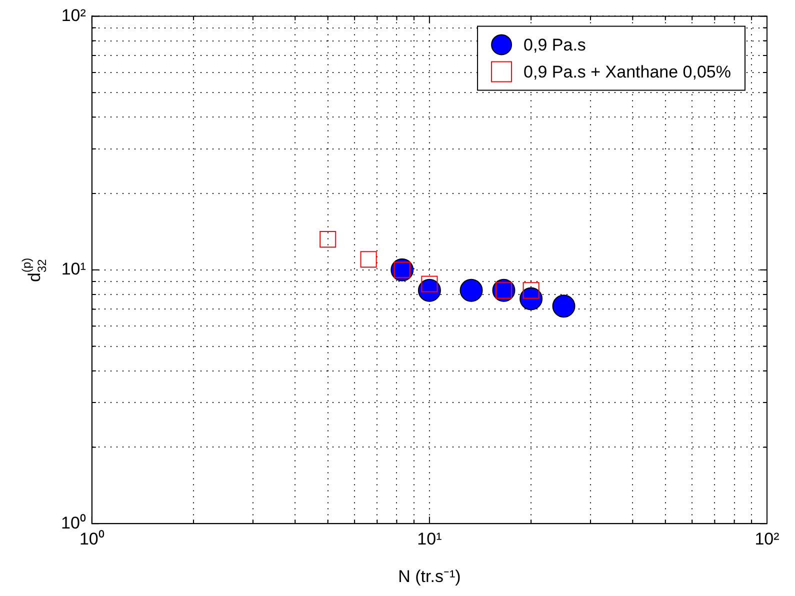 The width and height of the screenshot is (795, 596). What do you see at coordinates (73, 269) in the screenshot?
I see `y-tick-label: 10¹` at bounding box center [73, 269].